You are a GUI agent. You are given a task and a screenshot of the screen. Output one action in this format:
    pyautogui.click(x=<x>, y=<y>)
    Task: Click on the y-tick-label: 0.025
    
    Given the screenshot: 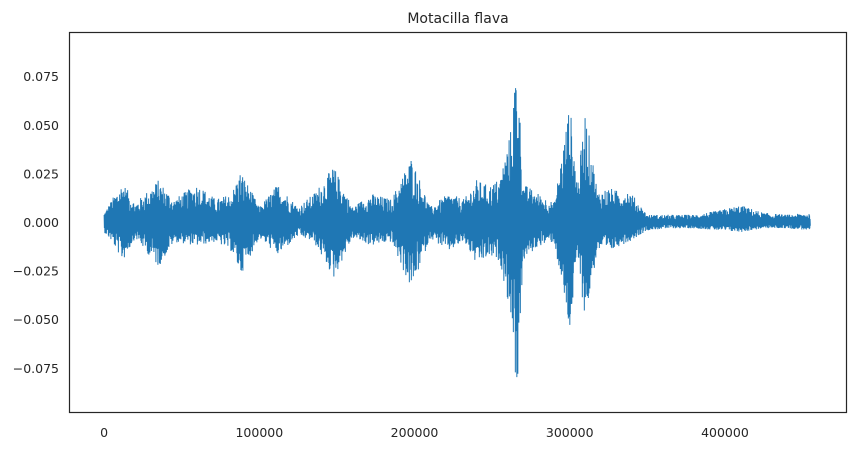 What is the action you would take?
    pyautogui.click(x=41, y=173)
    